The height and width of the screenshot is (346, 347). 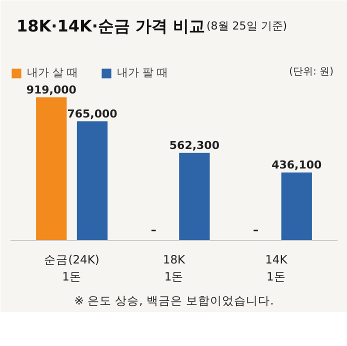 What do you see at coordinates (92, 113) in the screenshot?
I see `data-label: 765,000` at bounding box center [92, 113].